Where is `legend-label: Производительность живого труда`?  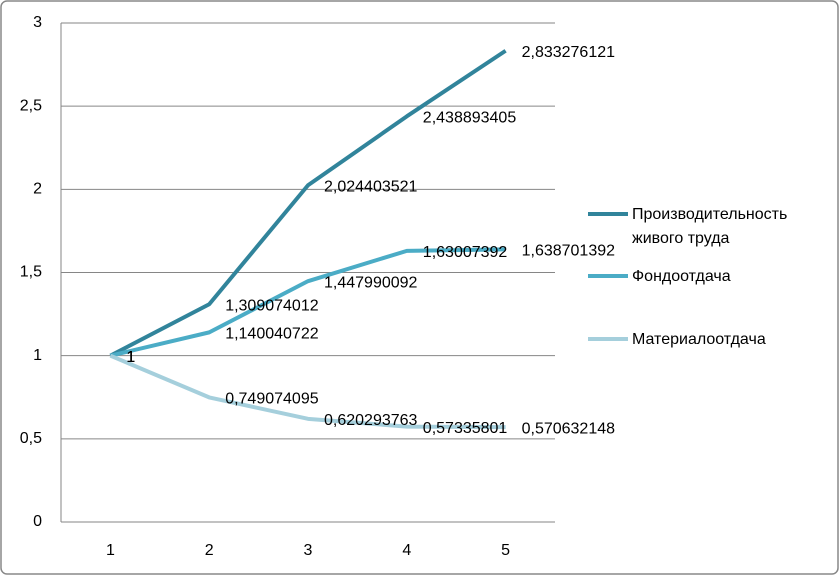
legend-label: Производительность живого труда is located at coordinates (710, 226).